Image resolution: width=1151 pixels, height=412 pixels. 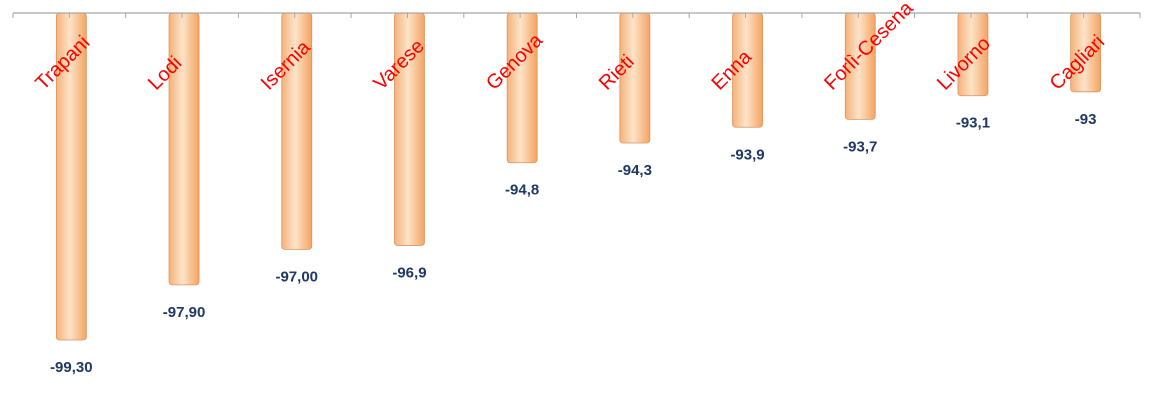 What do you see at coordinates (973, 123) in the screenshot?
I see `value-label: -93,1` at bounding box center [973, 123].